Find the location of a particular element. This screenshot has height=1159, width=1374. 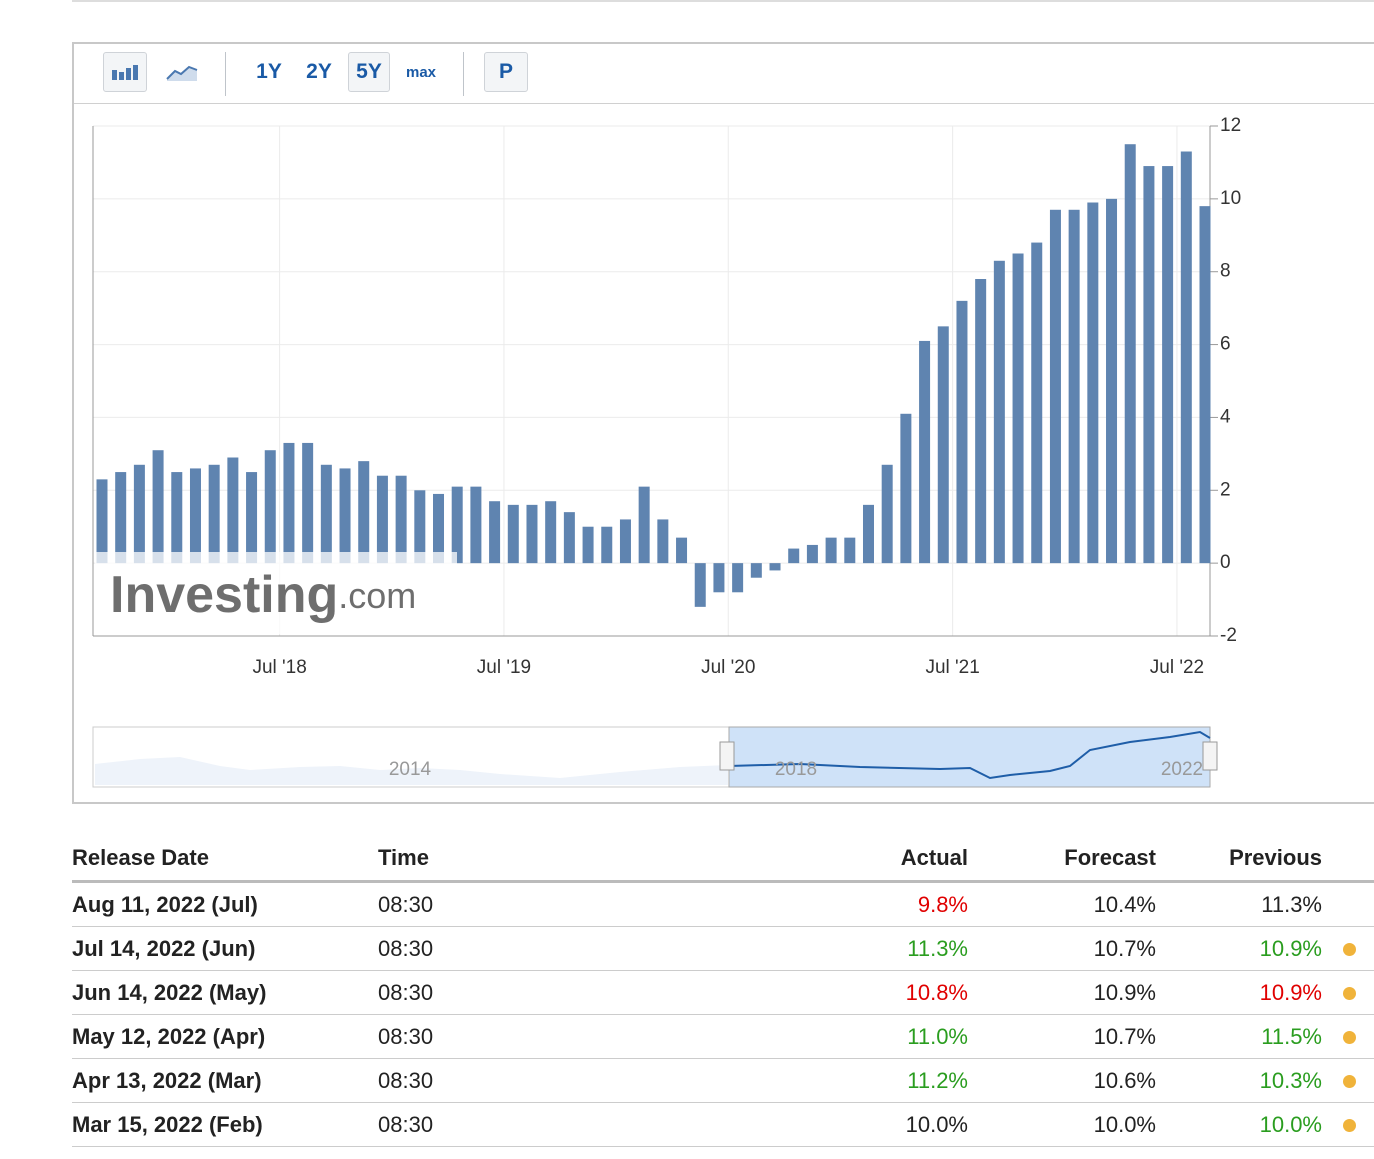

x-tick-label: Jul '22 is located at coordinates (1177, 667).